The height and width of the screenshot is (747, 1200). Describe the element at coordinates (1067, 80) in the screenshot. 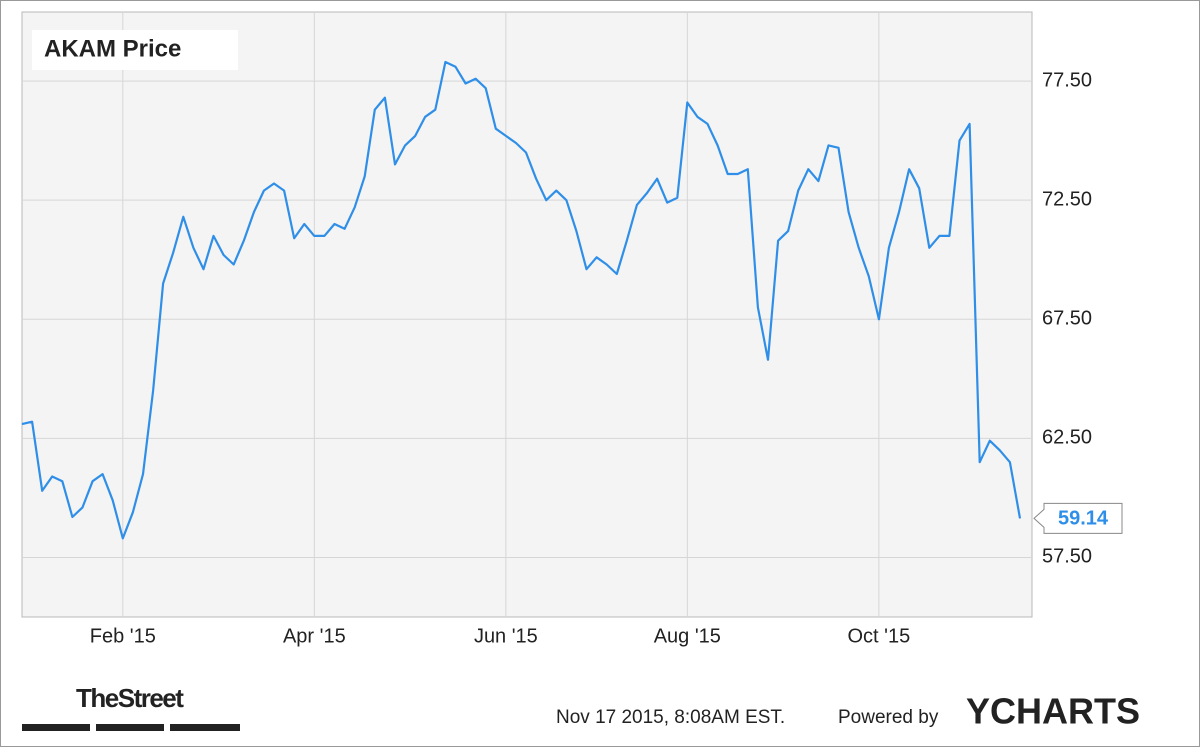

I see `y-tick-label: 77.50` at that location.